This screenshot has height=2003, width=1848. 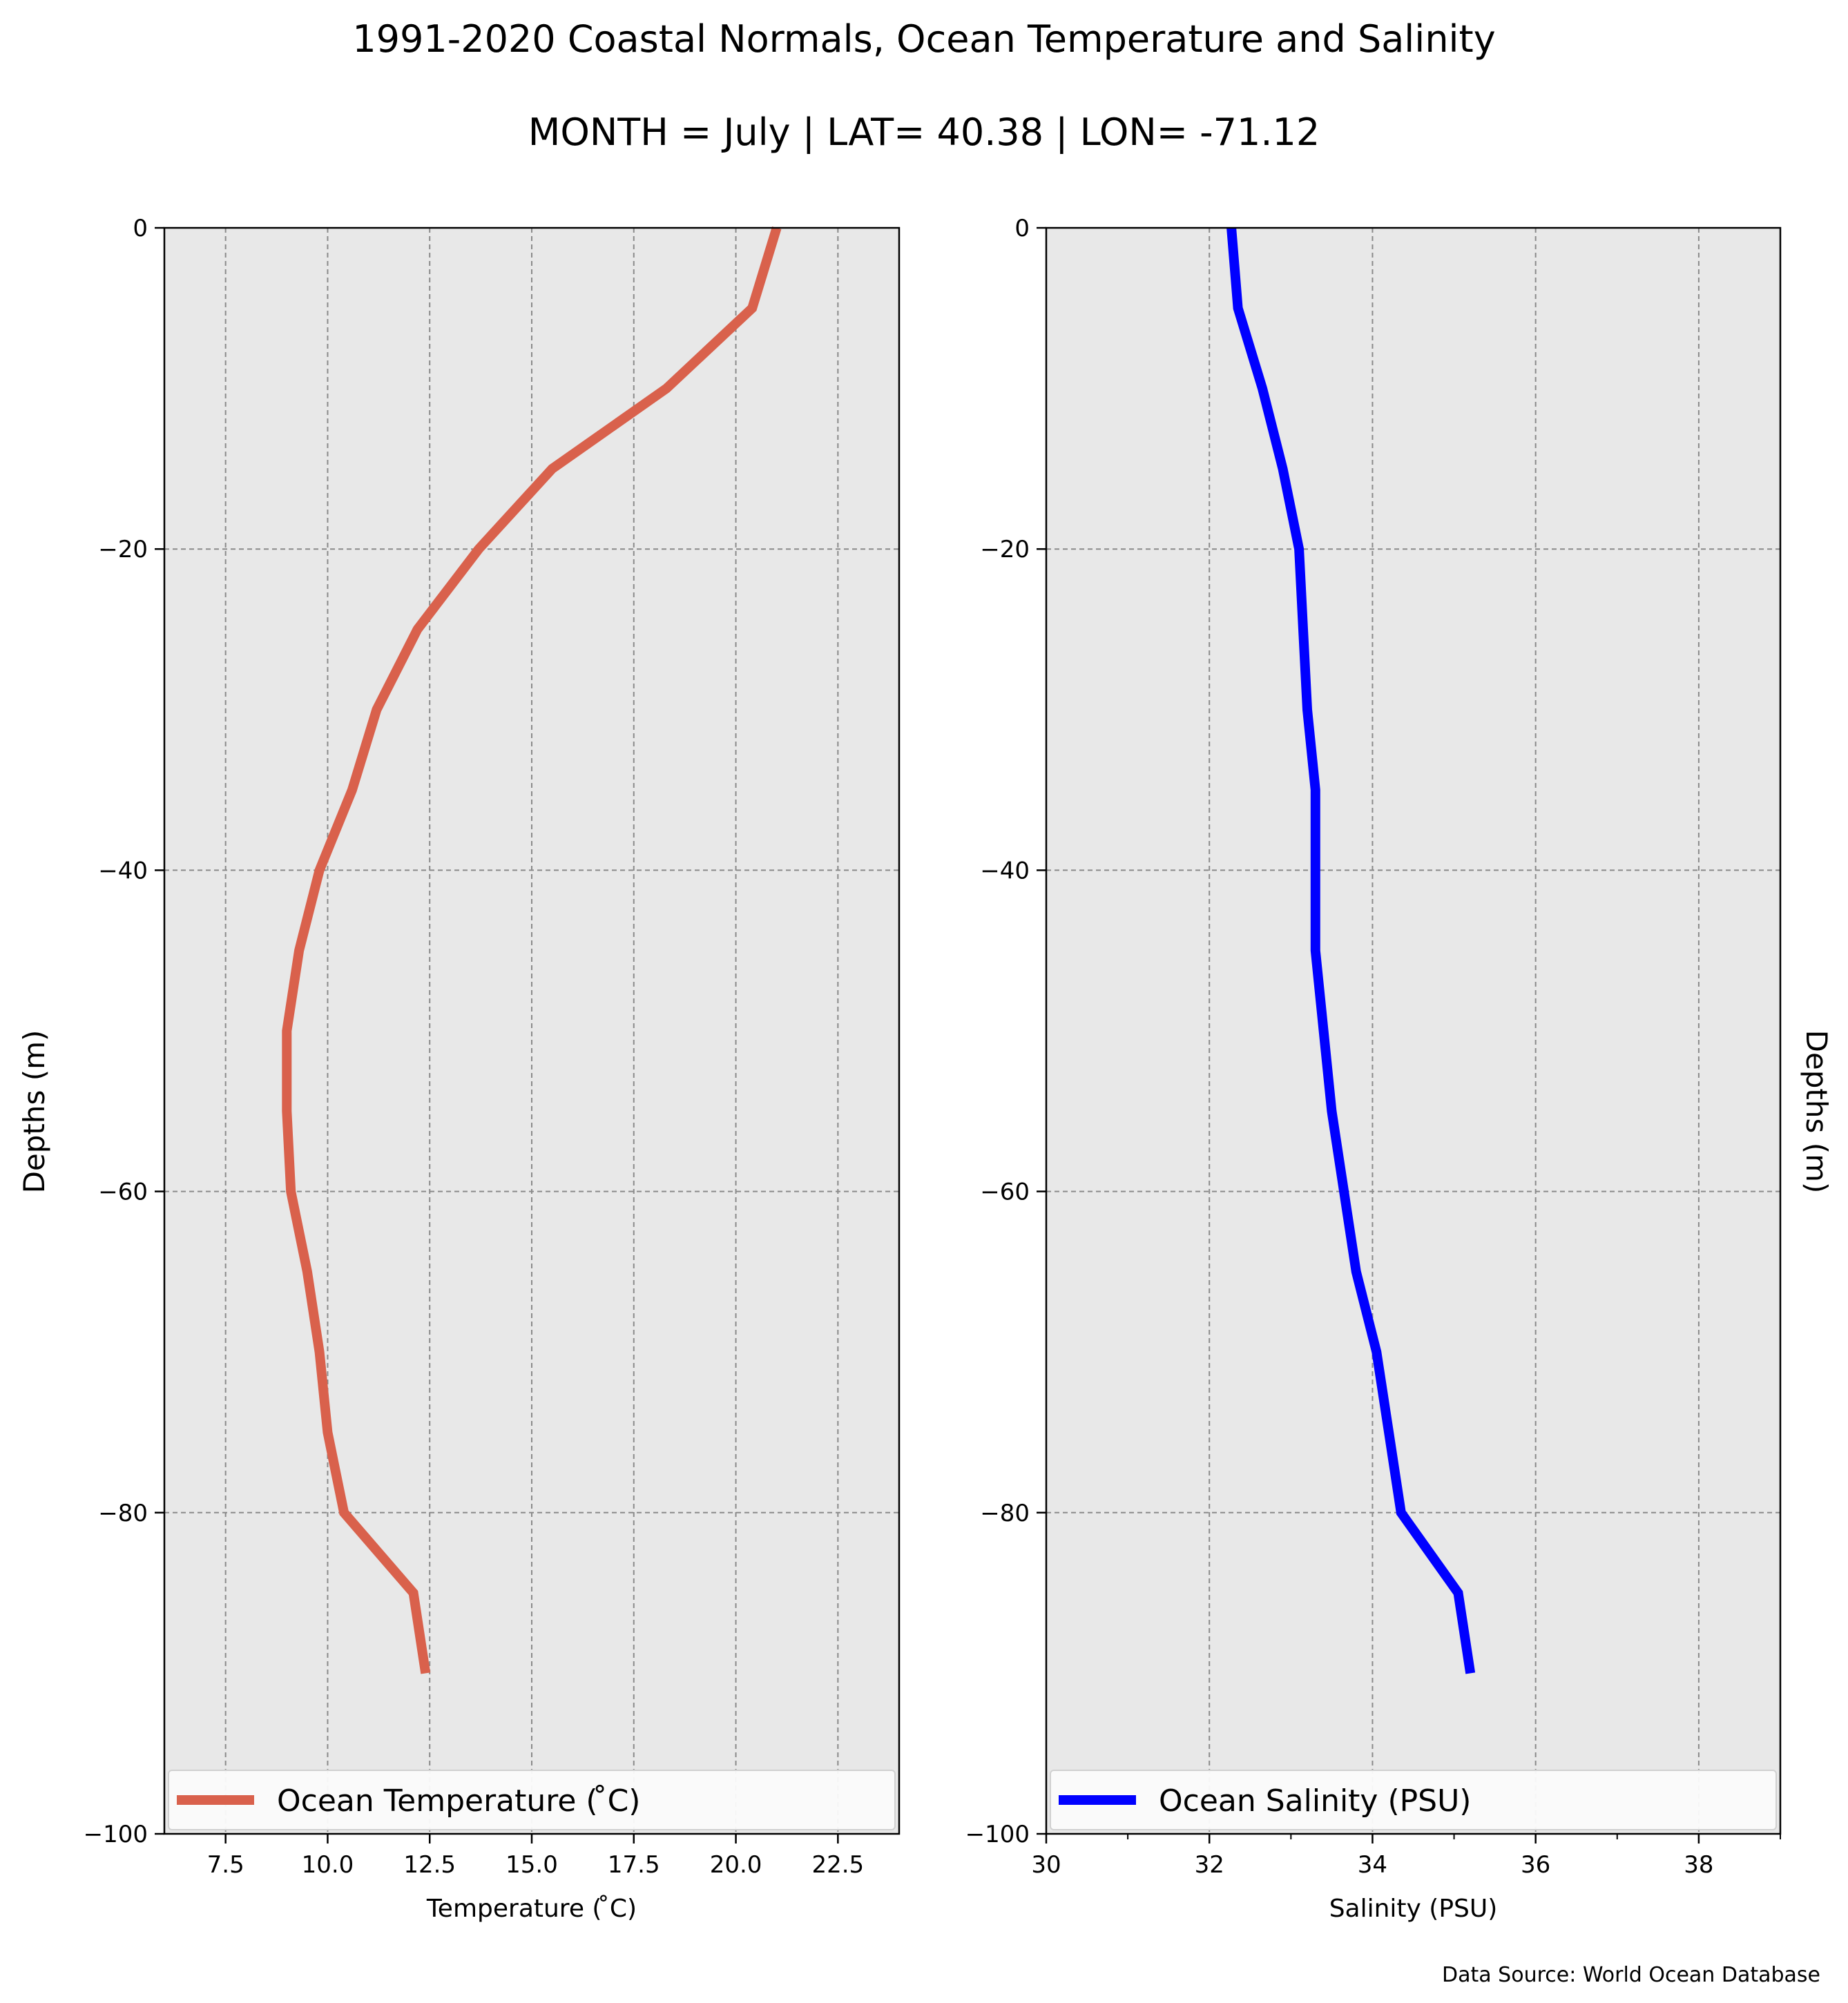 What do you see at coordinates (123, 1192) in the screenshot?
I see `temp-ytick-label-3: −60` at bounding box center [123, 1192].